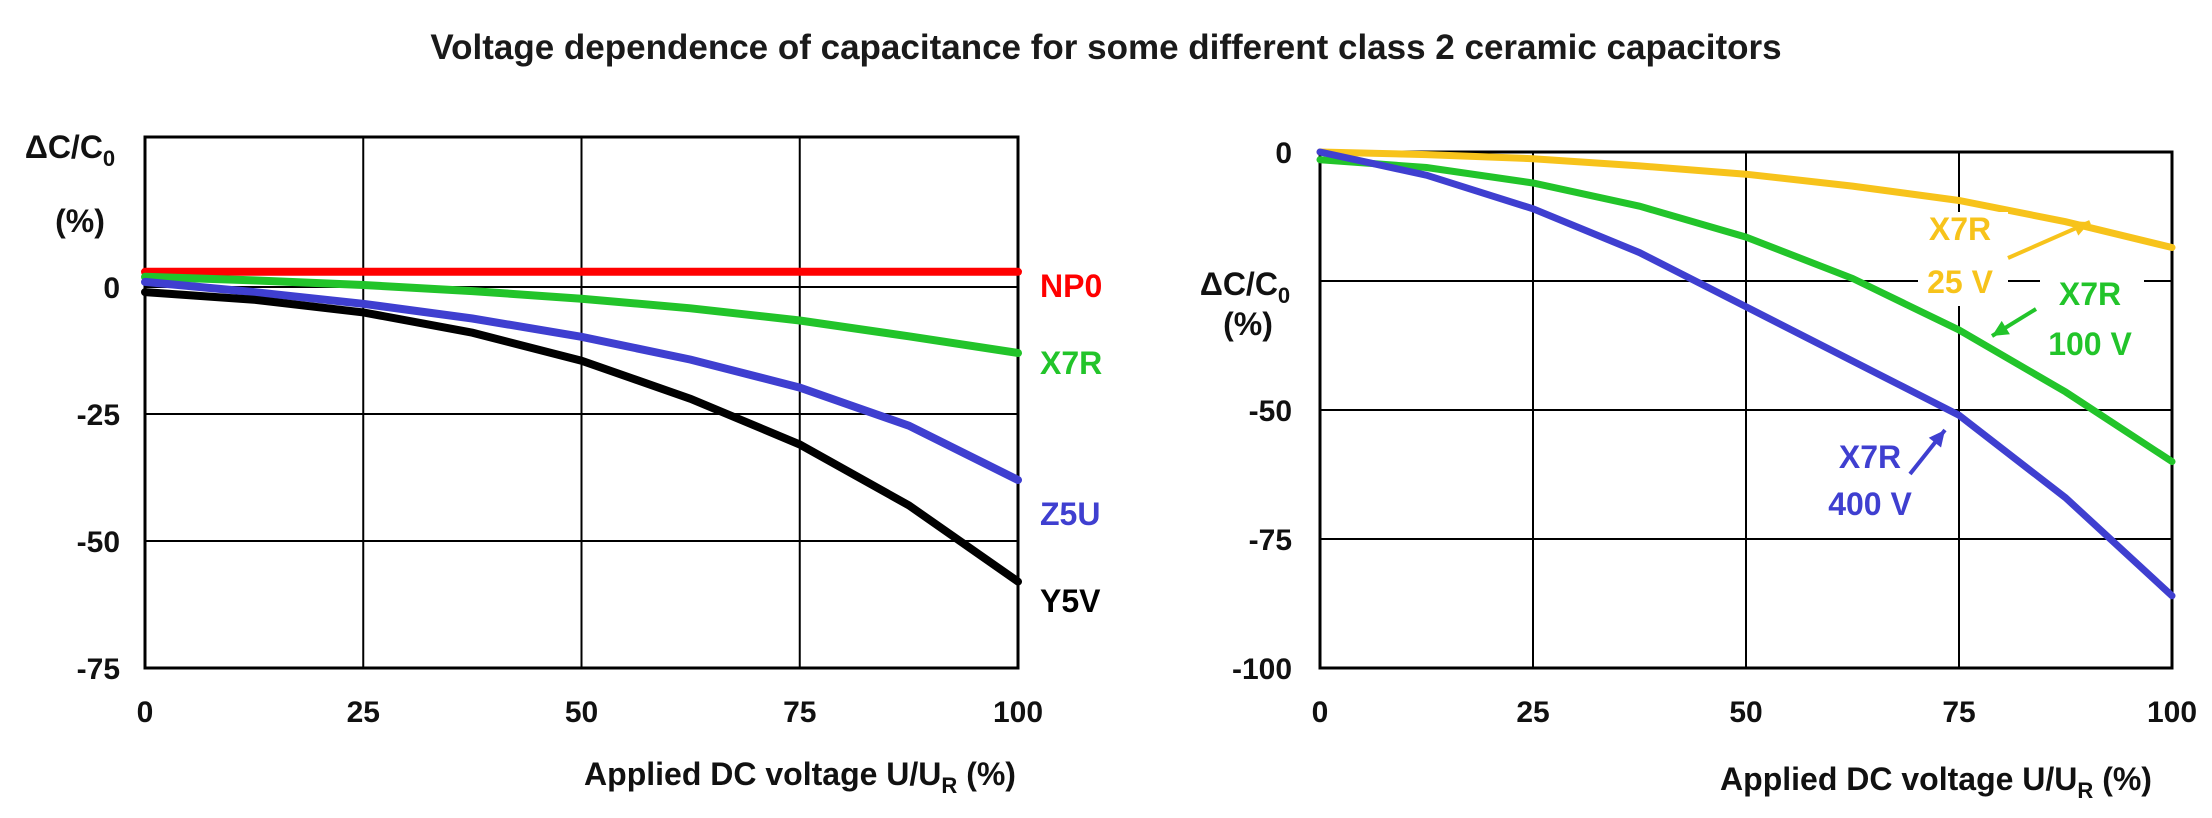 Image resolution: width=2212 pixels, height=818 pixels. I want to click on series-line-x7r-100-v, so click(1746, 311).